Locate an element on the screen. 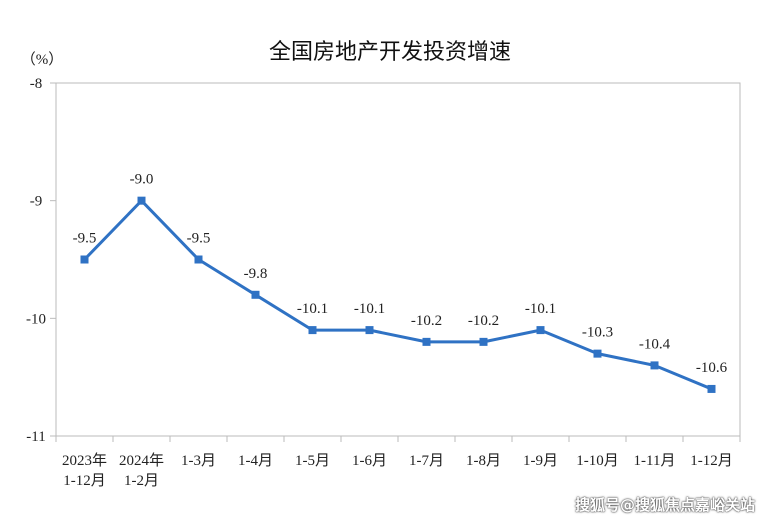 Image resolution: width=763 pixels, height=523 pixels. x-tick-label: 1-6月 is located at coordinates (369, 461).